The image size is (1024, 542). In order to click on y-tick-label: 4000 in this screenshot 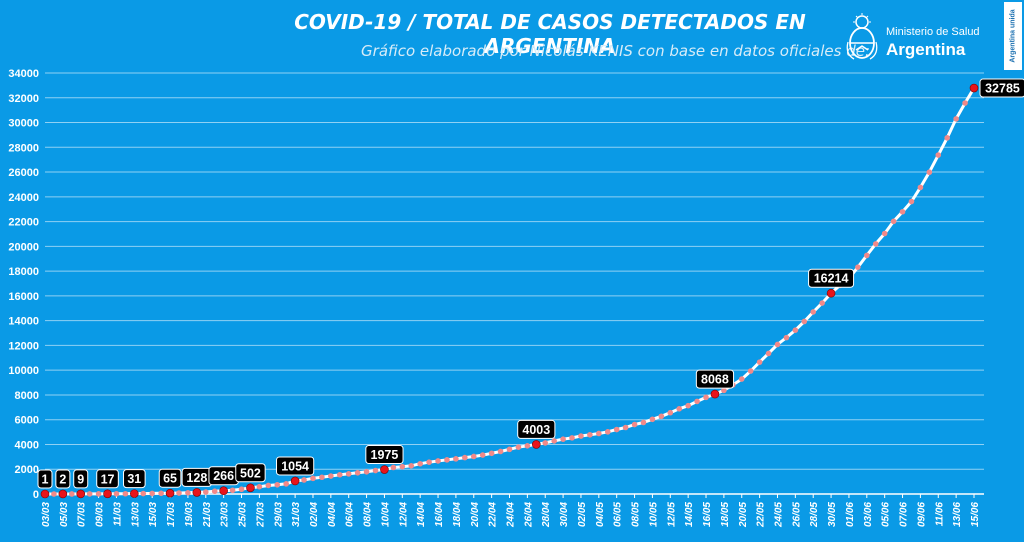, I will do `click(27, 445)`.